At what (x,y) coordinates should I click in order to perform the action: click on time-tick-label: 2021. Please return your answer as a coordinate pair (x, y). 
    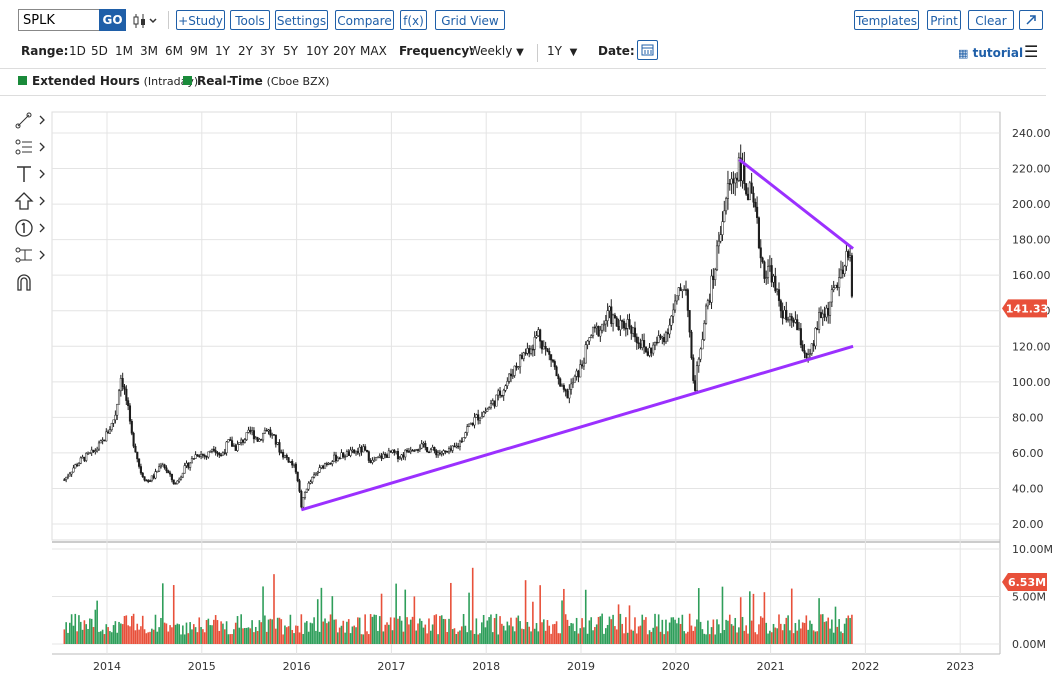
    Looking at the image, I should click on (771, 666).